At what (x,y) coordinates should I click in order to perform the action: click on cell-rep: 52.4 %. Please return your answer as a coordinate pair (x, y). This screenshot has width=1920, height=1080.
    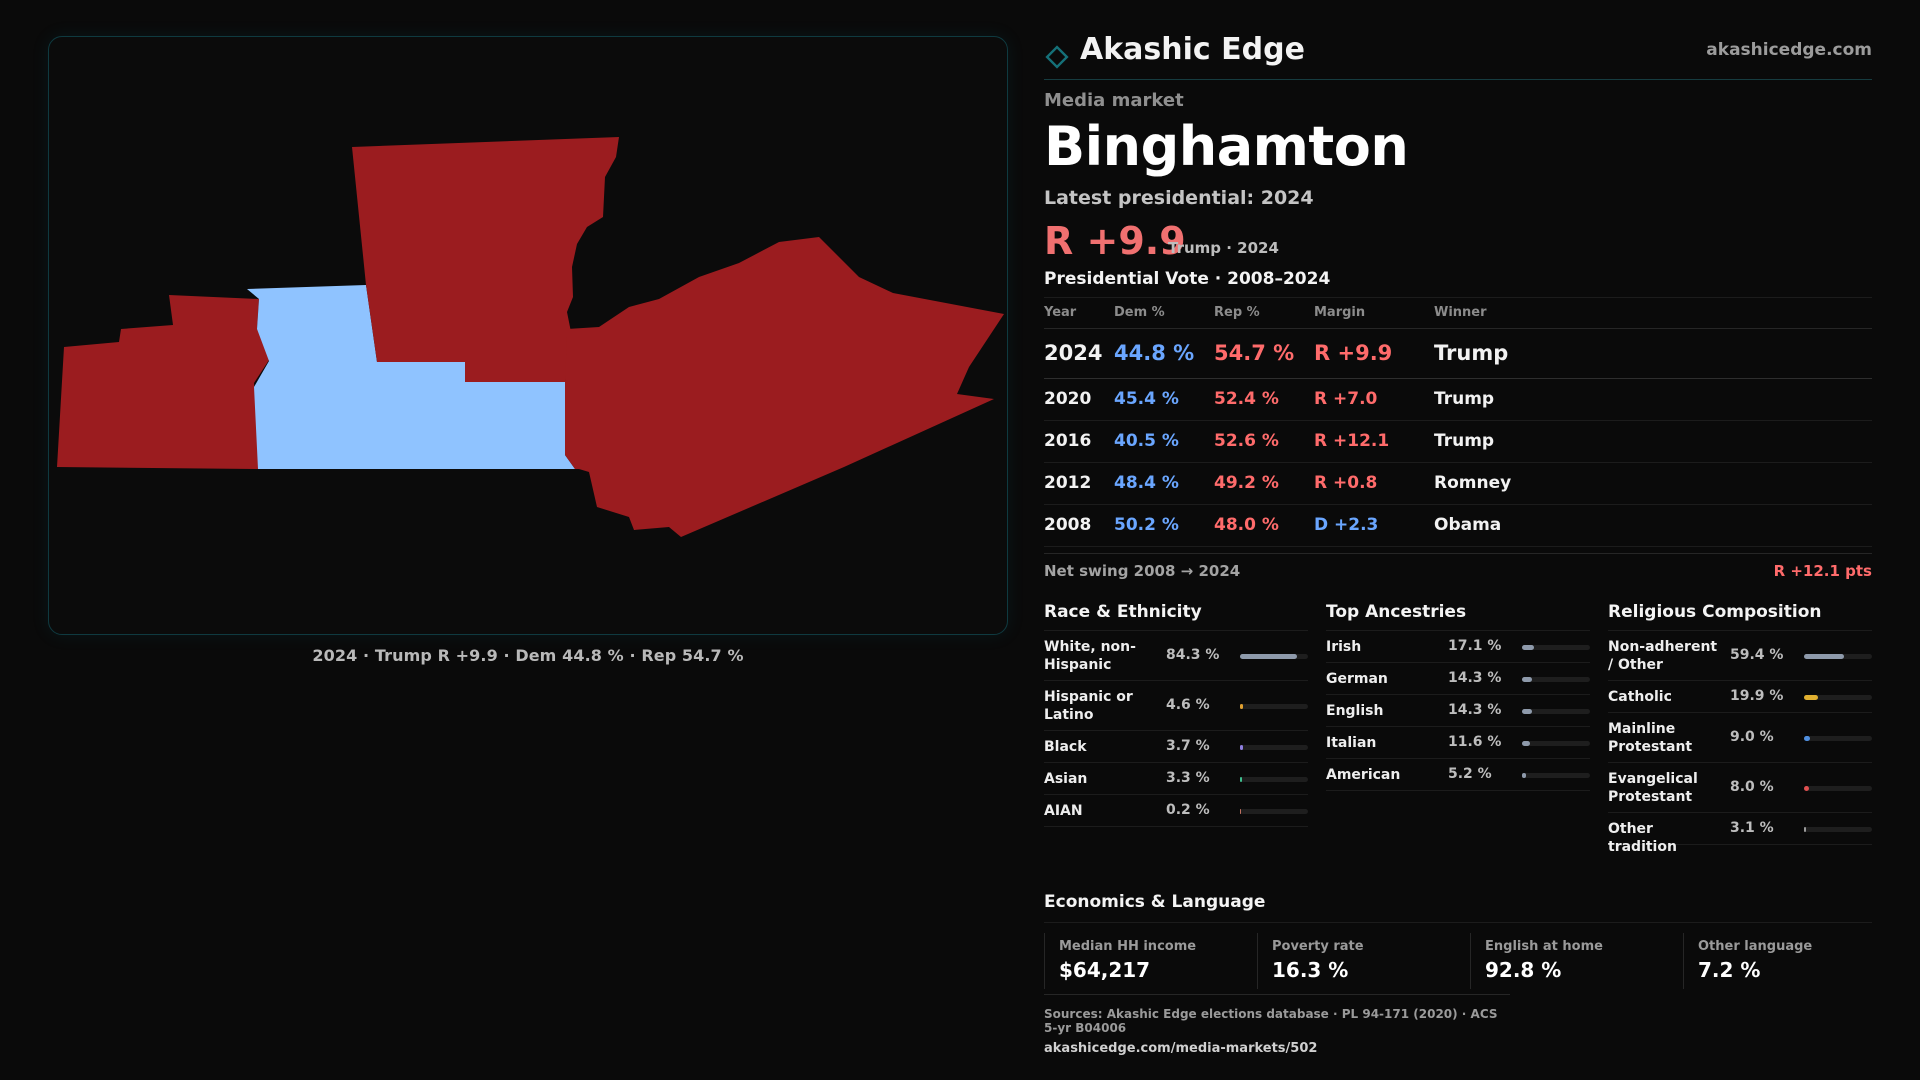
    Looking at the image, I should click on (1264, 399).